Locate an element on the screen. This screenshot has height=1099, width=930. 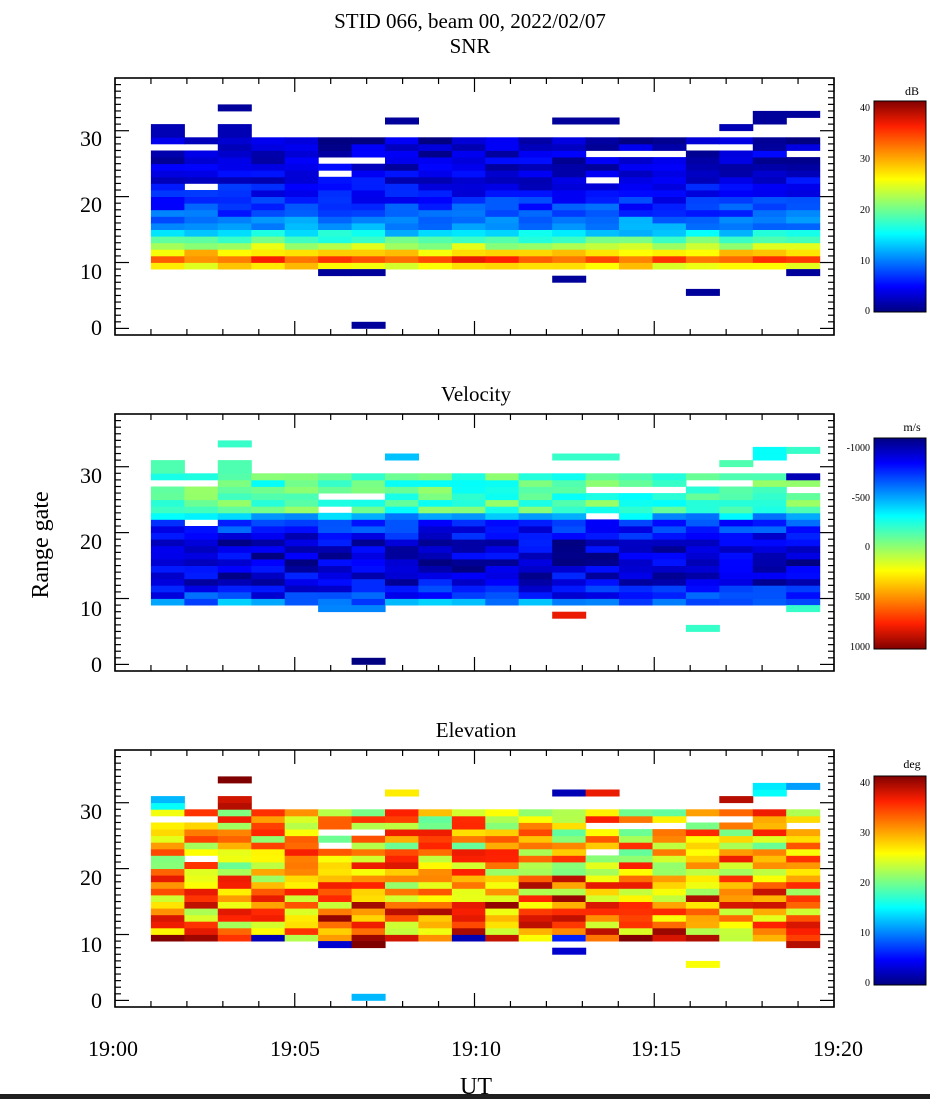
velocity-colorbar: m/s -1000 -500 0 500 1000 is located at coordinates (887, 536).